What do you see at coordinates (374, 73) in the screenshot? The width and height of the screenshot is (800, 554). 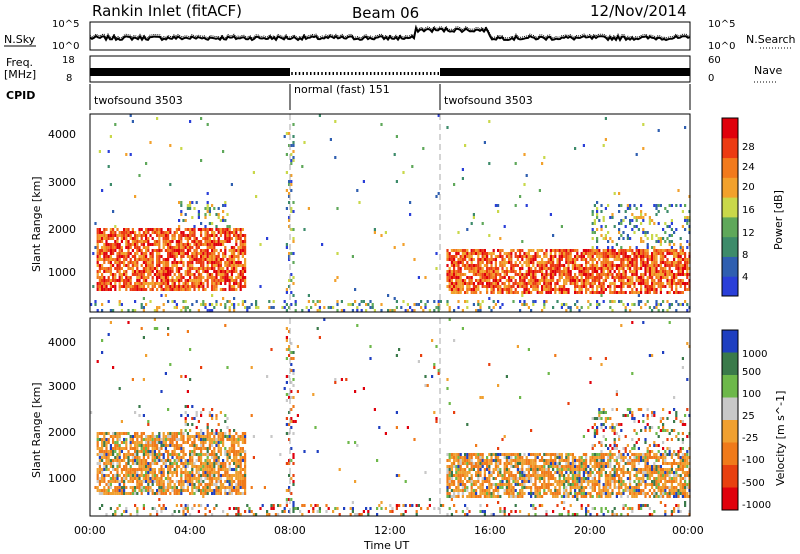 I see `freq-dot` at bounding box center [374, 73].